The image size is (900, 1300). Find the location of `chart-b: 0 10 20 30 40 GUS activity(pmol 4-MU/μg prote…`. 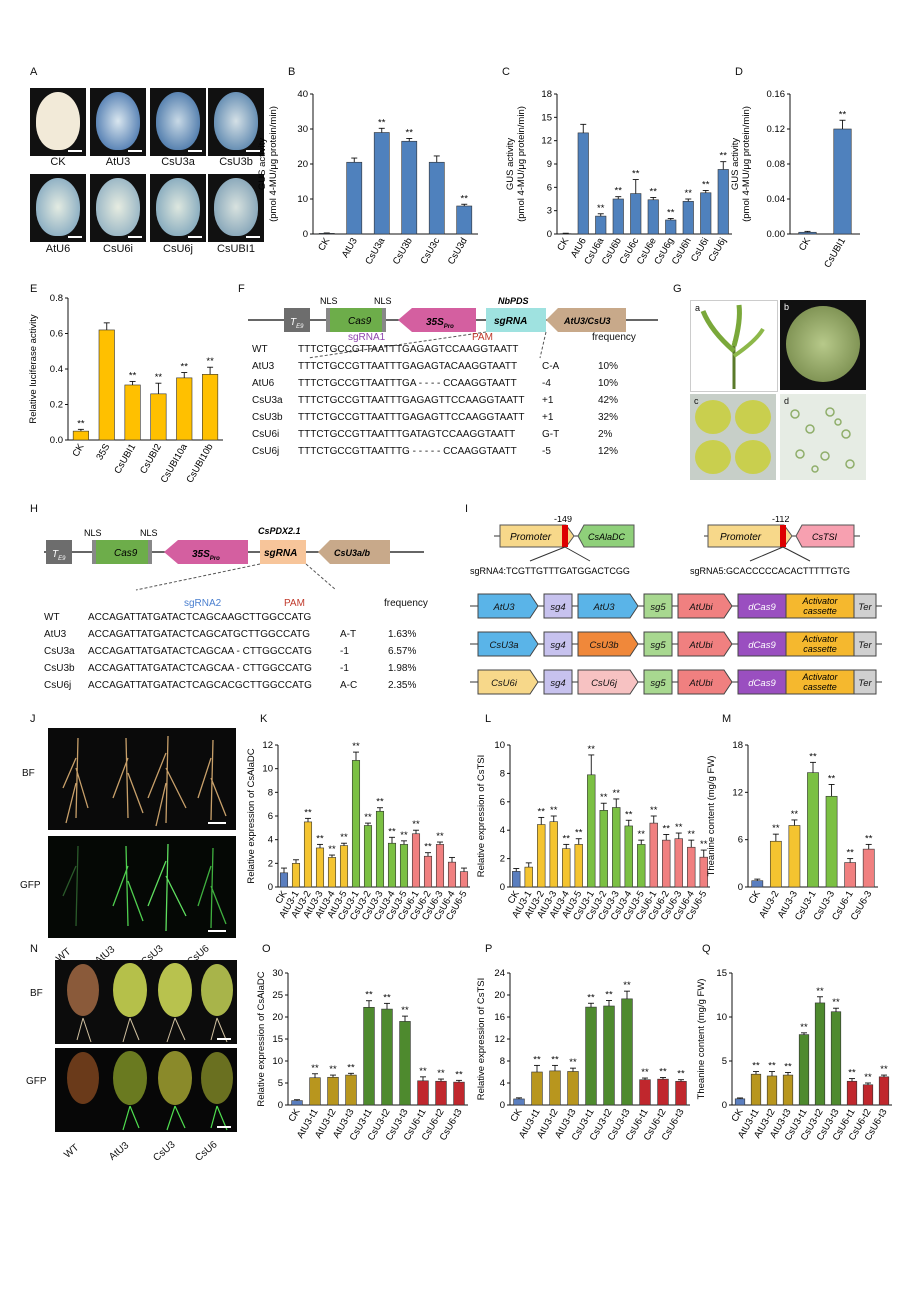

chart-b: 0 10 20 30 40 GUS activity(pmol 4-MU/μg prote… is located at coordinates (367, 178).